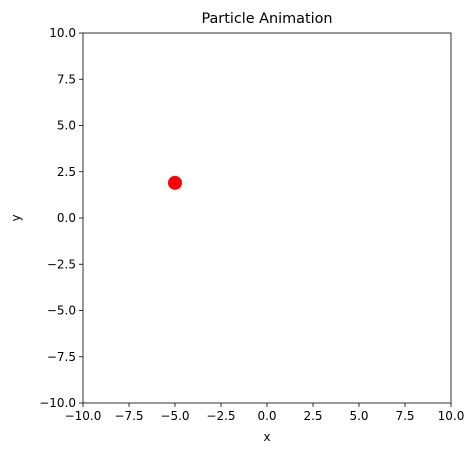  What do you see at coordinates (66, 79) in the screenshot?
I see `y-tick-label: 7.5` at bounding box center [66, 79].